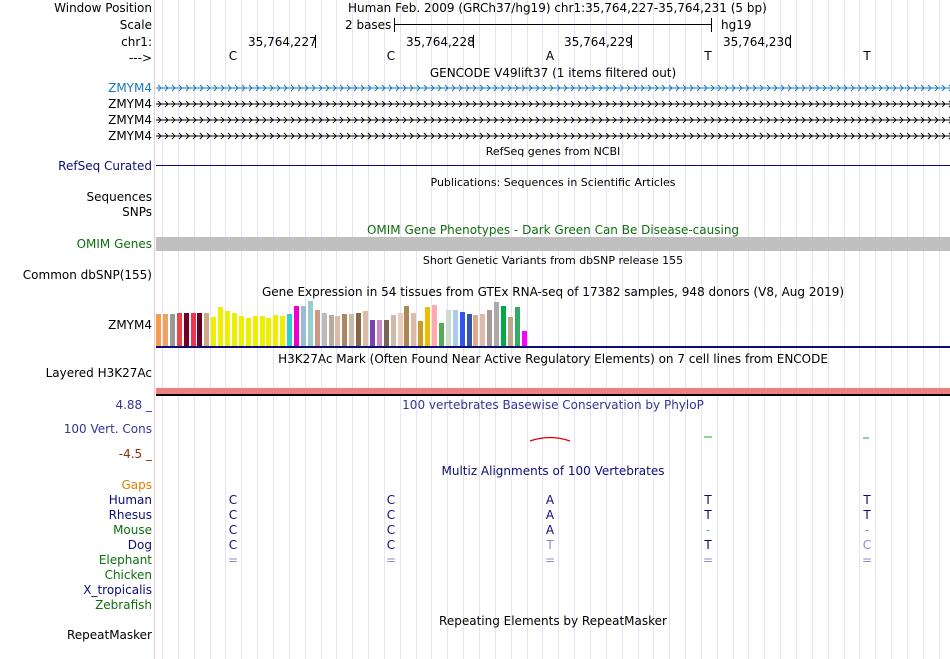 The image size is (950, 659). I want to click on pubs-sequences-label: Sequences, so click(119, 197).